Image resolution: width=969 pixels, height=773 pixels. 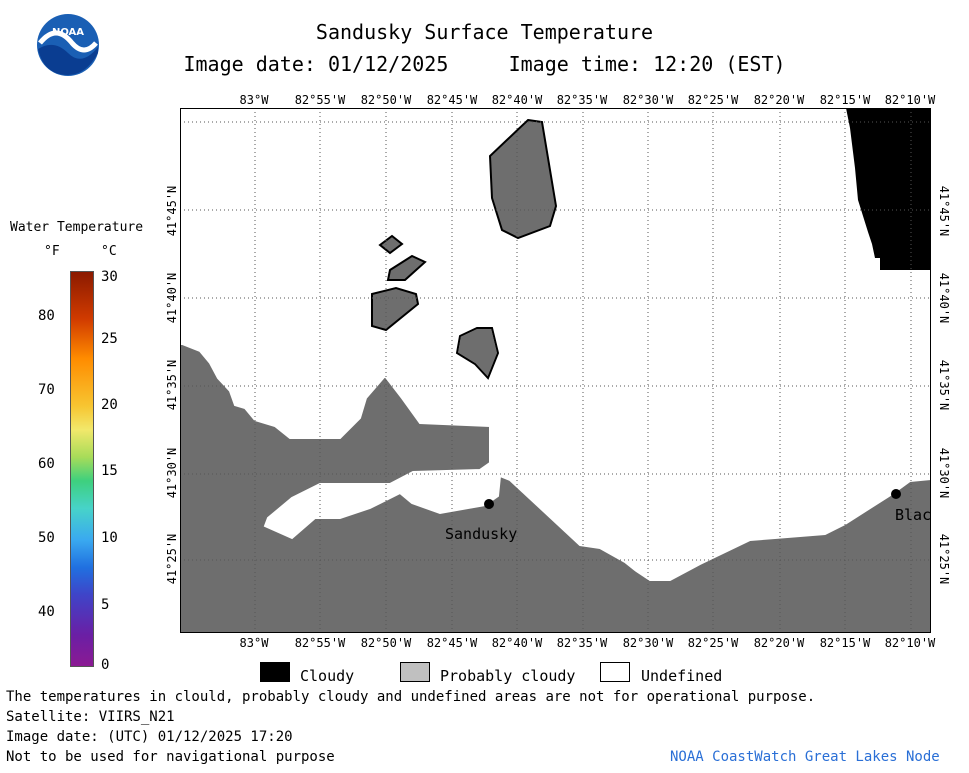 I want to click on lon-top-82-30w: 82°30'W, so click(x=648, y=100).